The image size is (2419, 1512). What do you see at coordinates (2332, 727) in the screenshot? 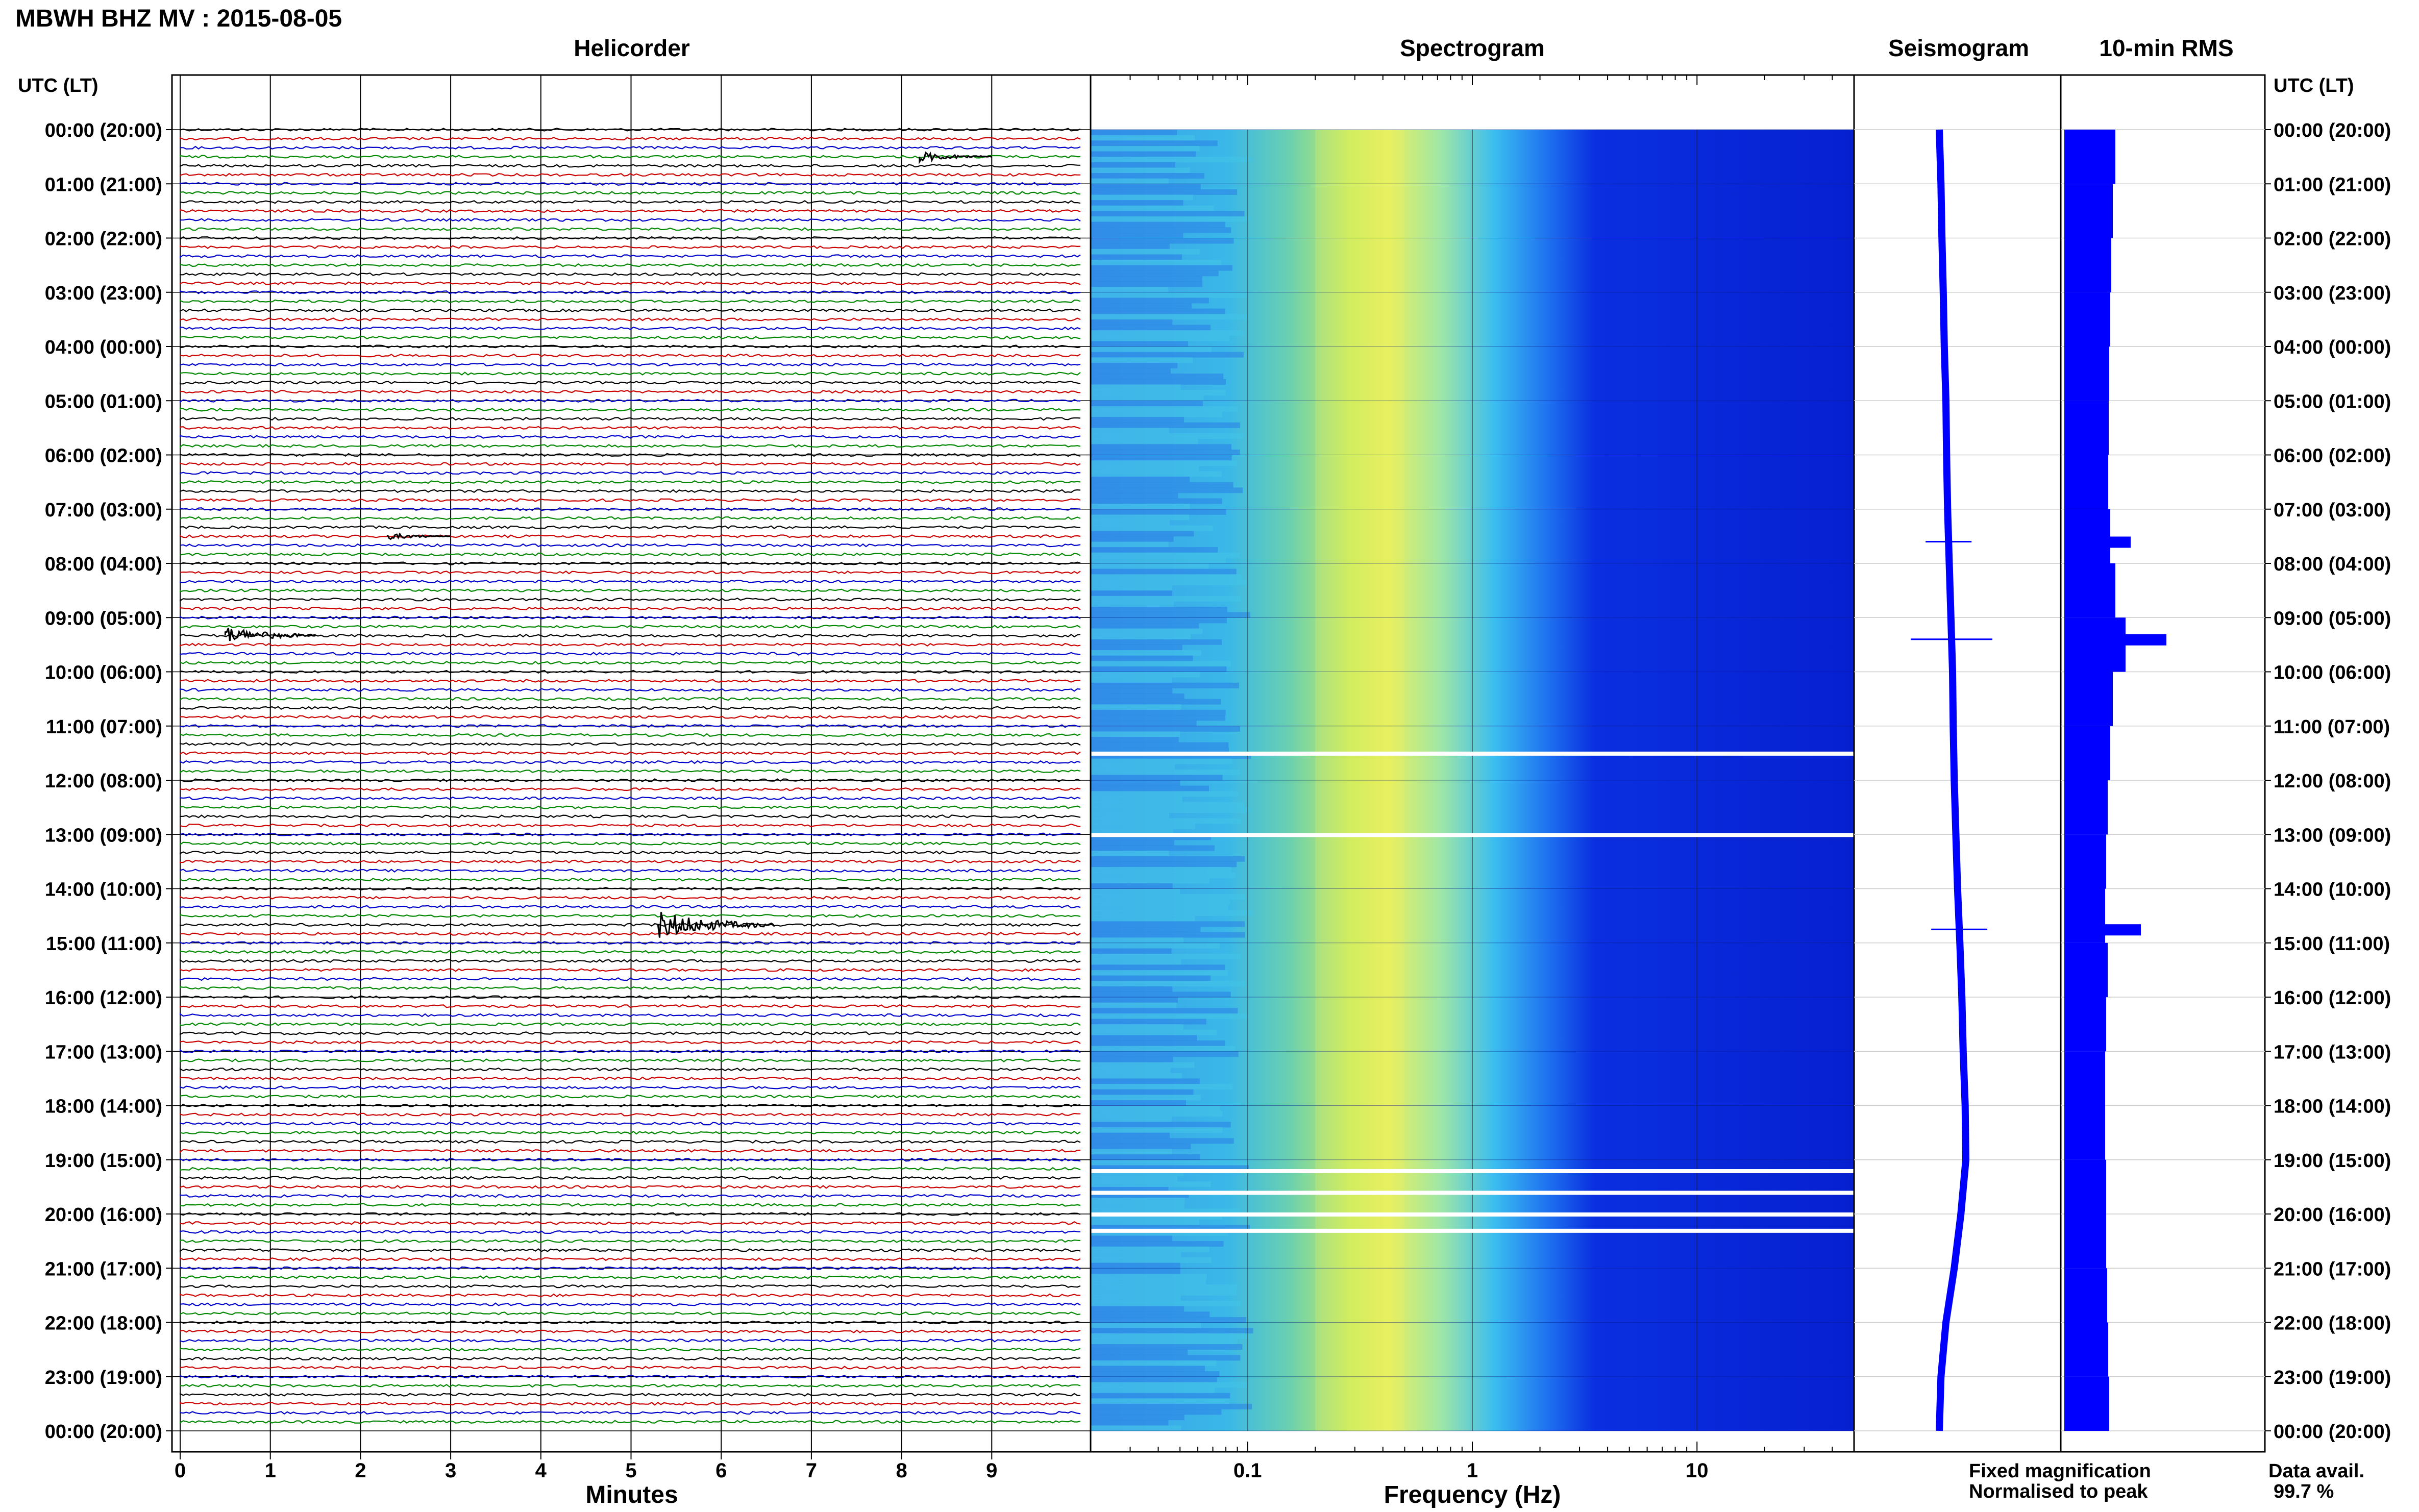
I see `time-label-right: 11:00 (07:00)` at bounding box center [2332, 727].